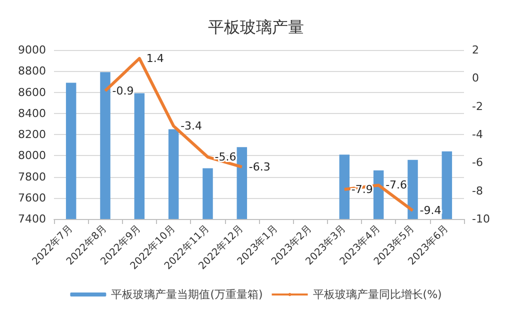 The height and width of the screenshot is (319, 512). I want to click on y2-tick-label: -4, so click(477, 134).